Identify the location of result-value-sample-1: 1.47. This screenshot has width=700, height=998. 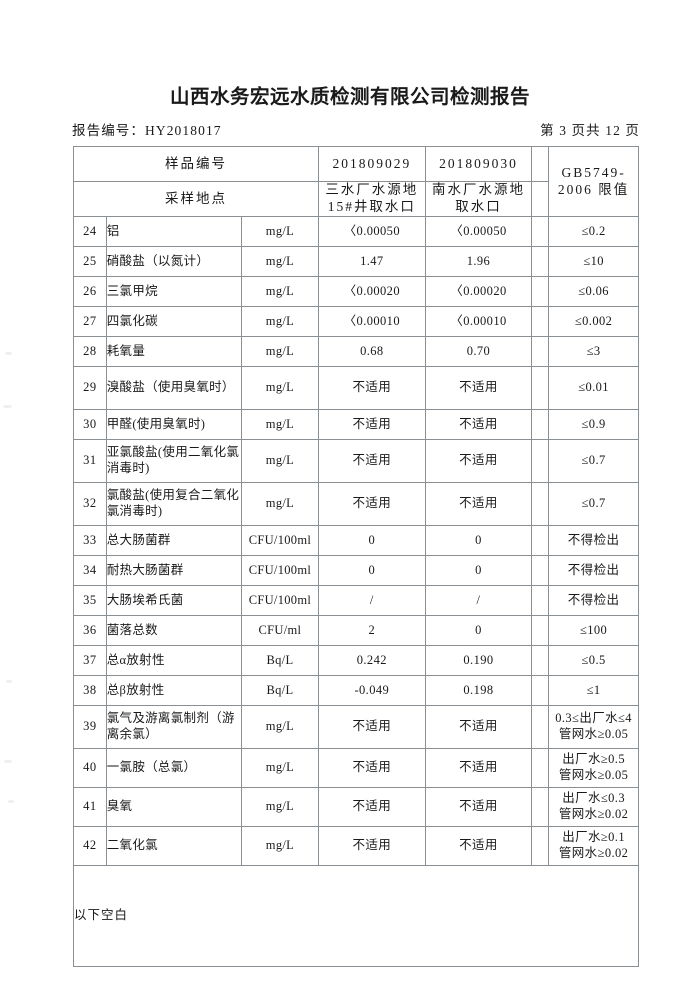
(371, 261).